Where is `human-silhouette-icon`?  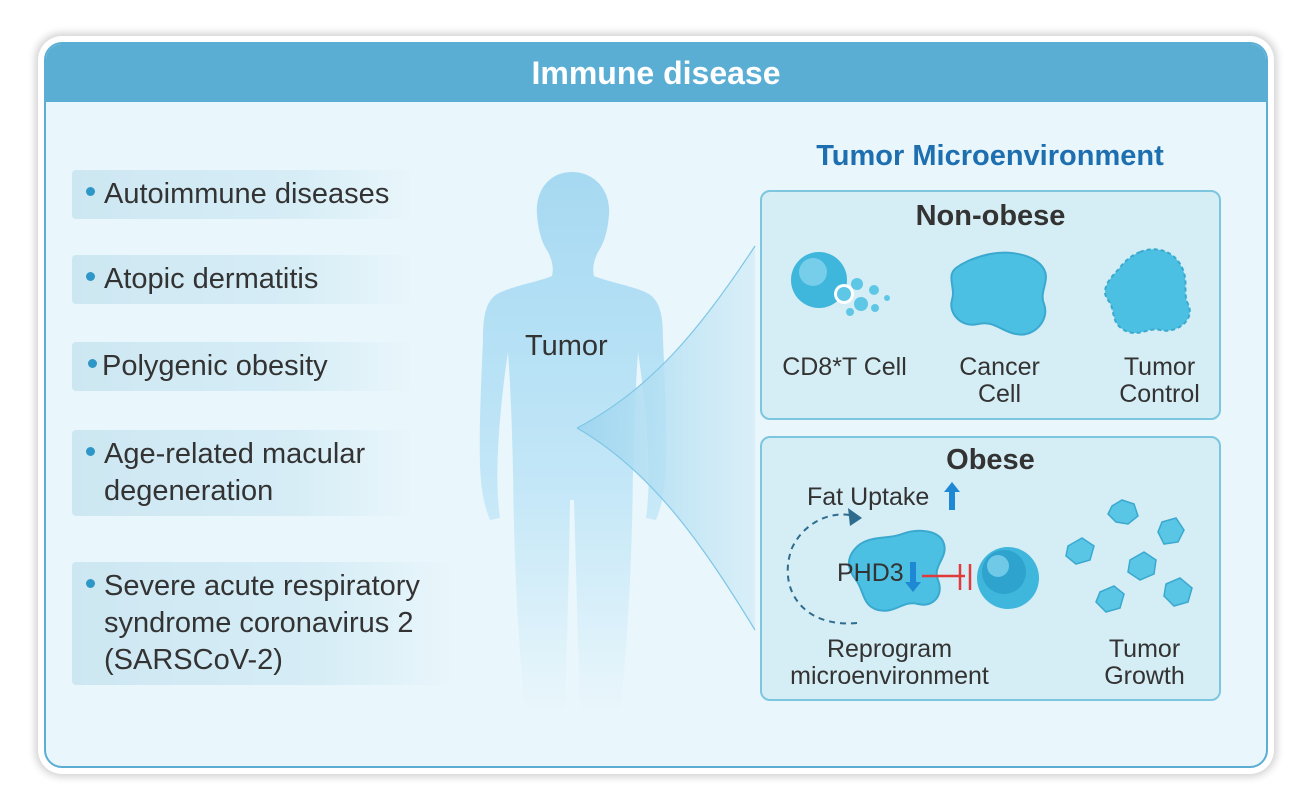
human-silhouette-icon is located at coordinates (573, 441).